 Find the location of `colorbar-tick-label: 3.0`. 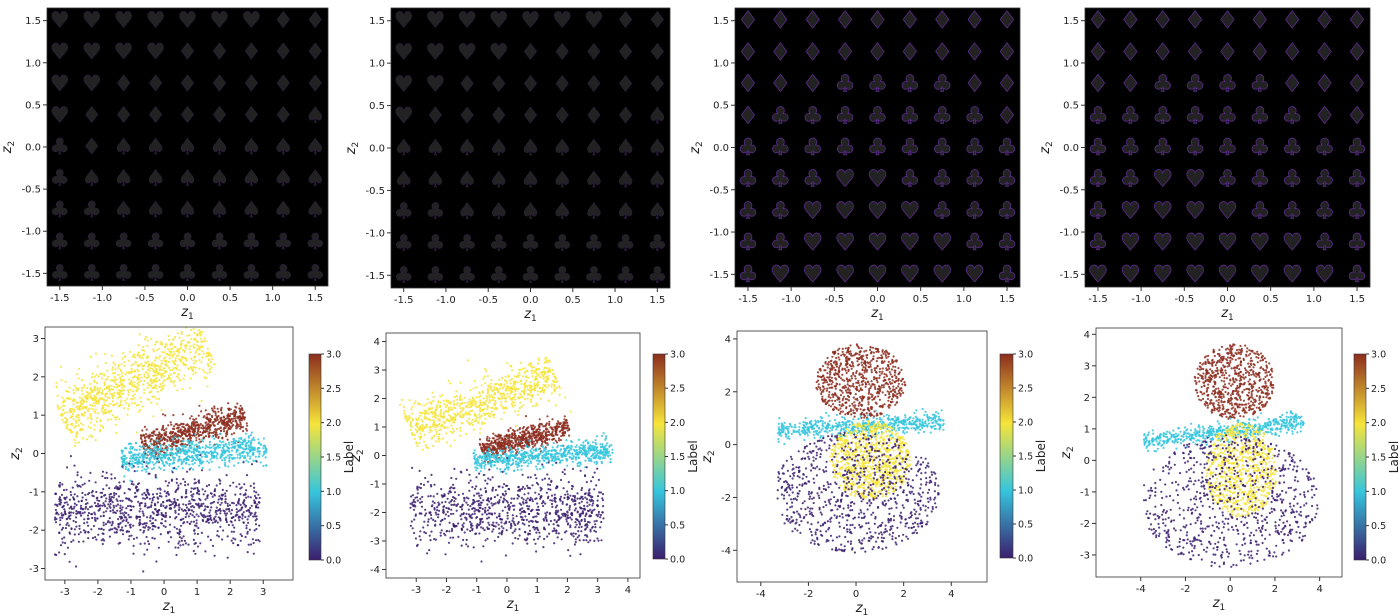

colorbar-tick-label: 3.0 is located at coordinates (333, 355).